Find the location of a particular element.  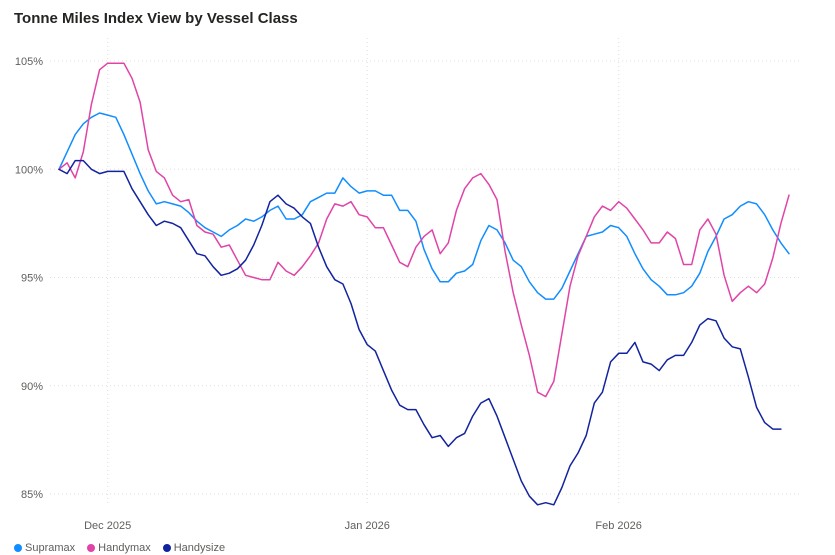

y-axis-labels: 85% 90% 95% 100% 105% is located at coordinates (29, 278).